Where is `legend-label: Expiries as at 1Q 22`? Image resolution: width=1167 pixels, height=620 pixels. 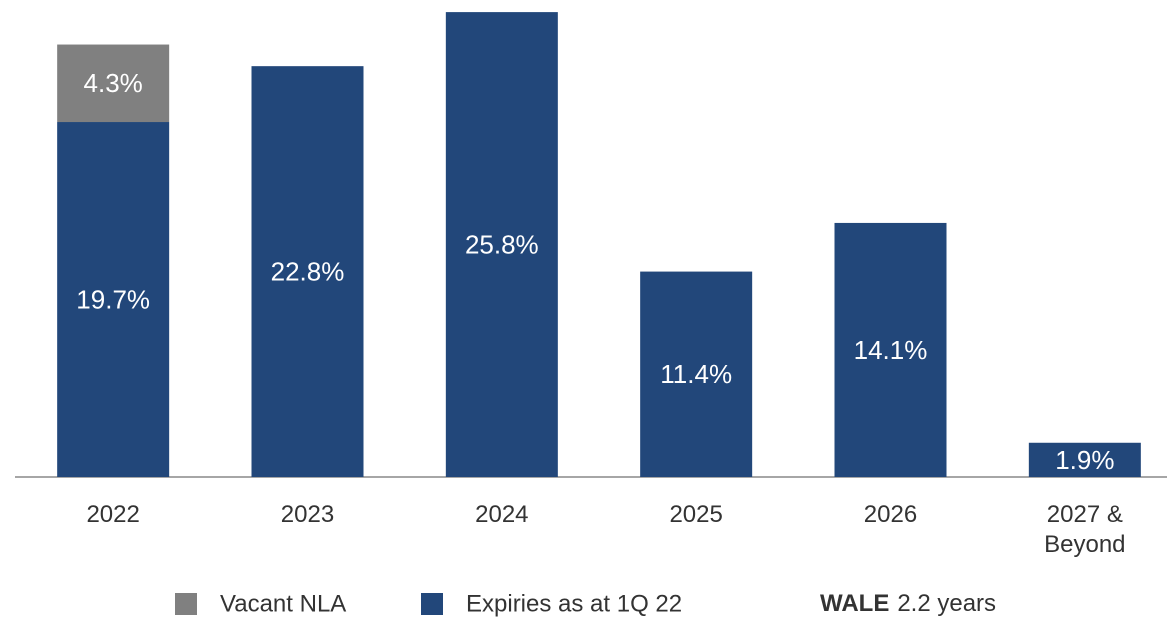 legend-label: Expiries as at 1Q 22 is located at coordinates (574, 603).